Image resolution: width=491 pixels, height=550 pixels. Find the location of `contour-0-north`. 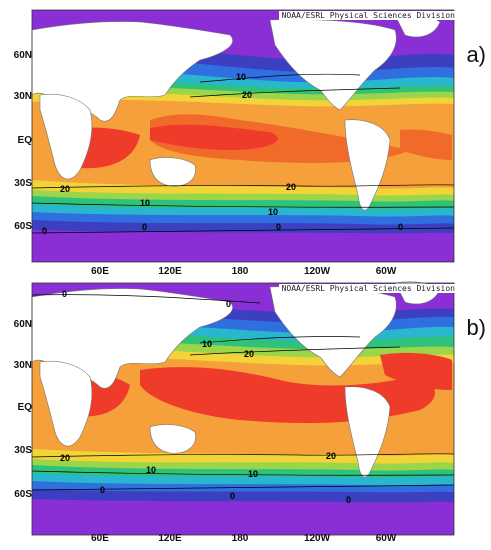

contour-0-north is located at coordinates (146, 299).